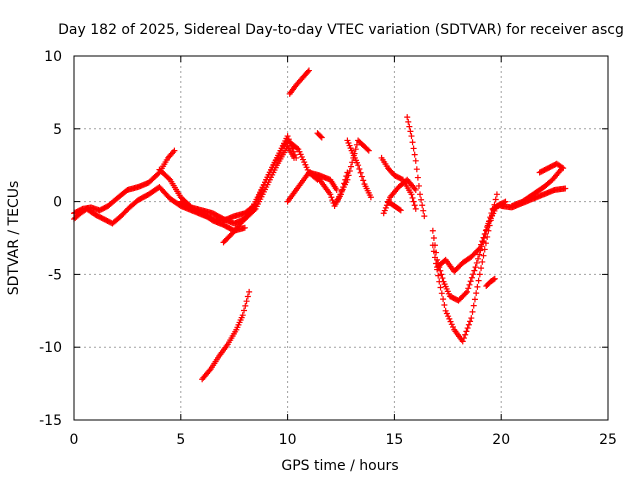 Image resolution: width=640 pixels, height=480 pixels. What do you see at coordinates (288, 440) in the screenshot?
I see `x-tick-label: 10` at bounding box center [288, 440].